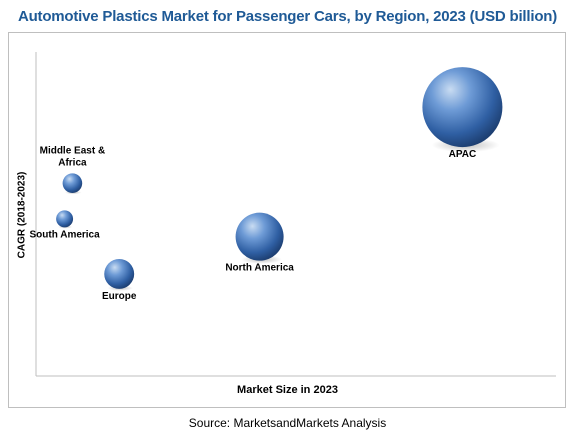 Image resolution: width=575 pixels, height=437 pixels. I want to click on y-axis-label: CAGR (2018-2023), so click(22, 215).